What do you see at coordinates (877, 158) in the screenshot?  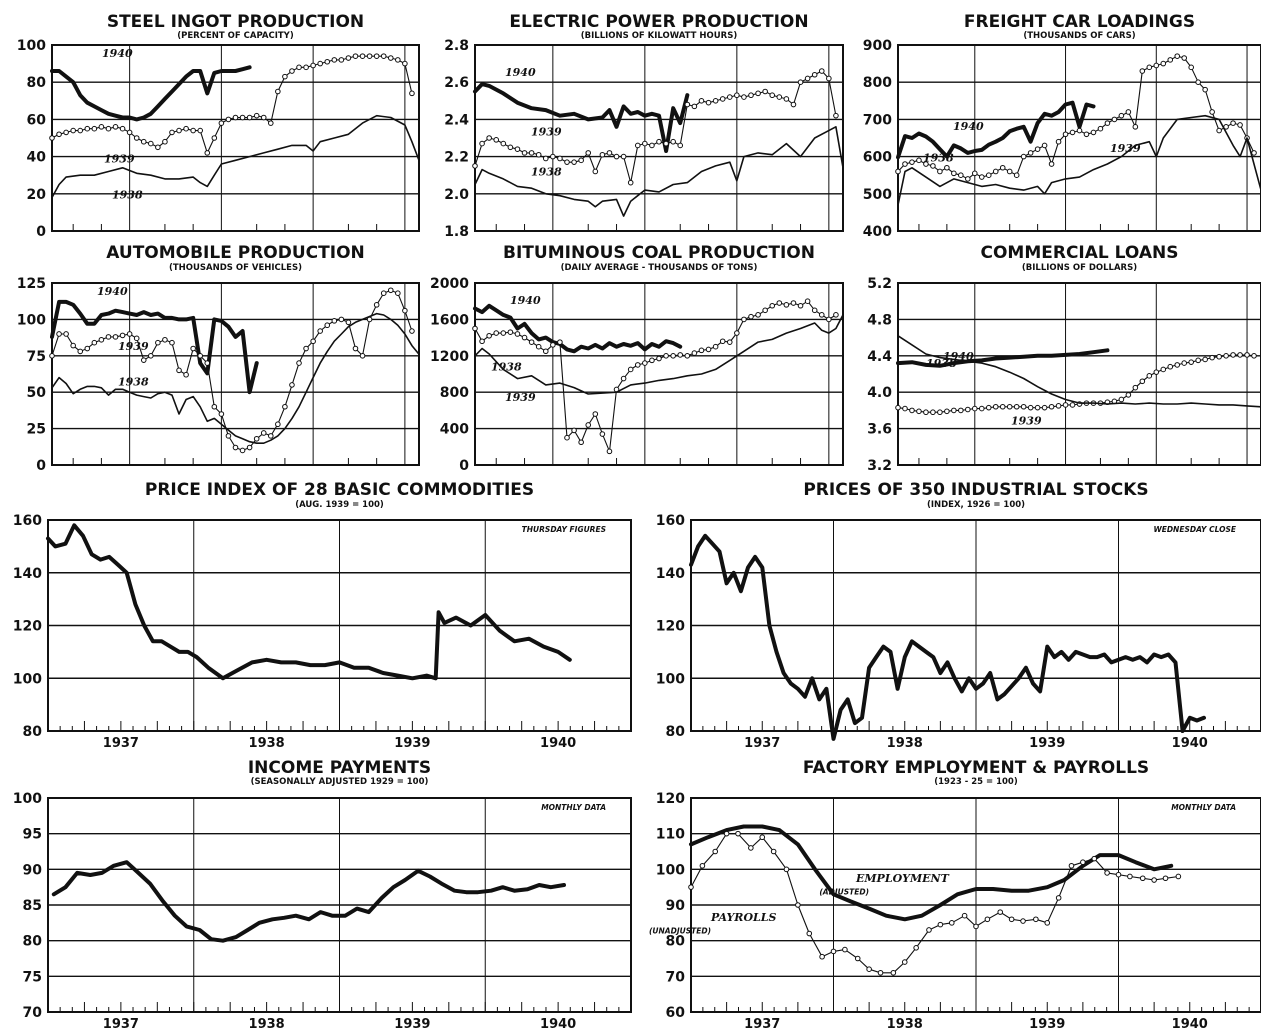 I see `y-tick-label: 600` at bounding box center [877, 158].